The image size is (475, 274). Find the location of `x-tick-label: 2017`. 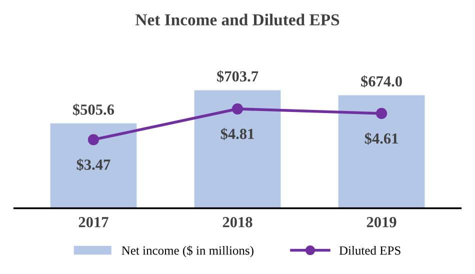

x-tick-label: 2017 is located at coordinates (93, 222).